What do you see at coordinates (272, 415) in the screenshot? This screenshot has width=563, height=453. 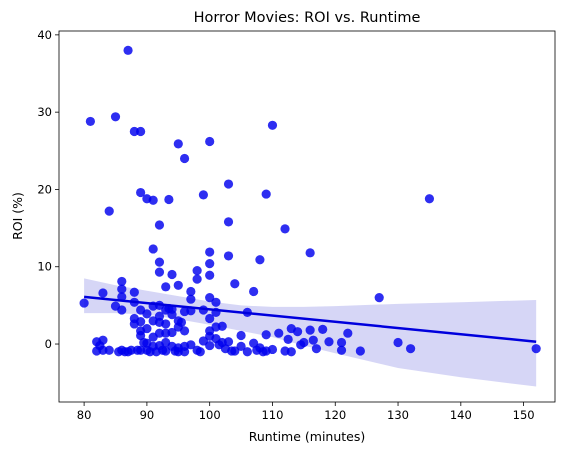 I see `x-tick-label-110: 110` at bounding box center [272, 415].